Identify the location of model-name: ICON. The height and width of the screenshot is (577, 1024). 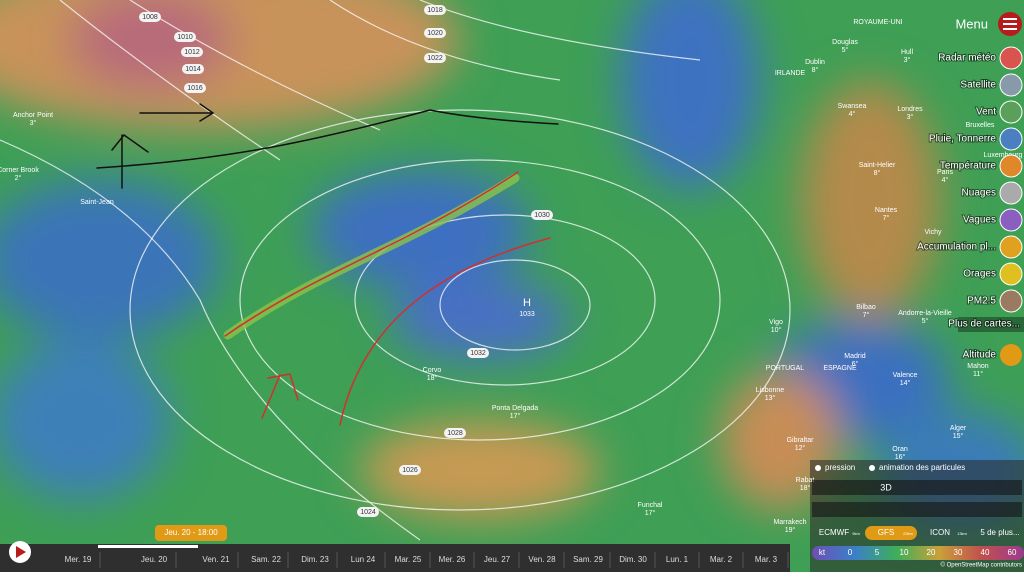
(940, 532).